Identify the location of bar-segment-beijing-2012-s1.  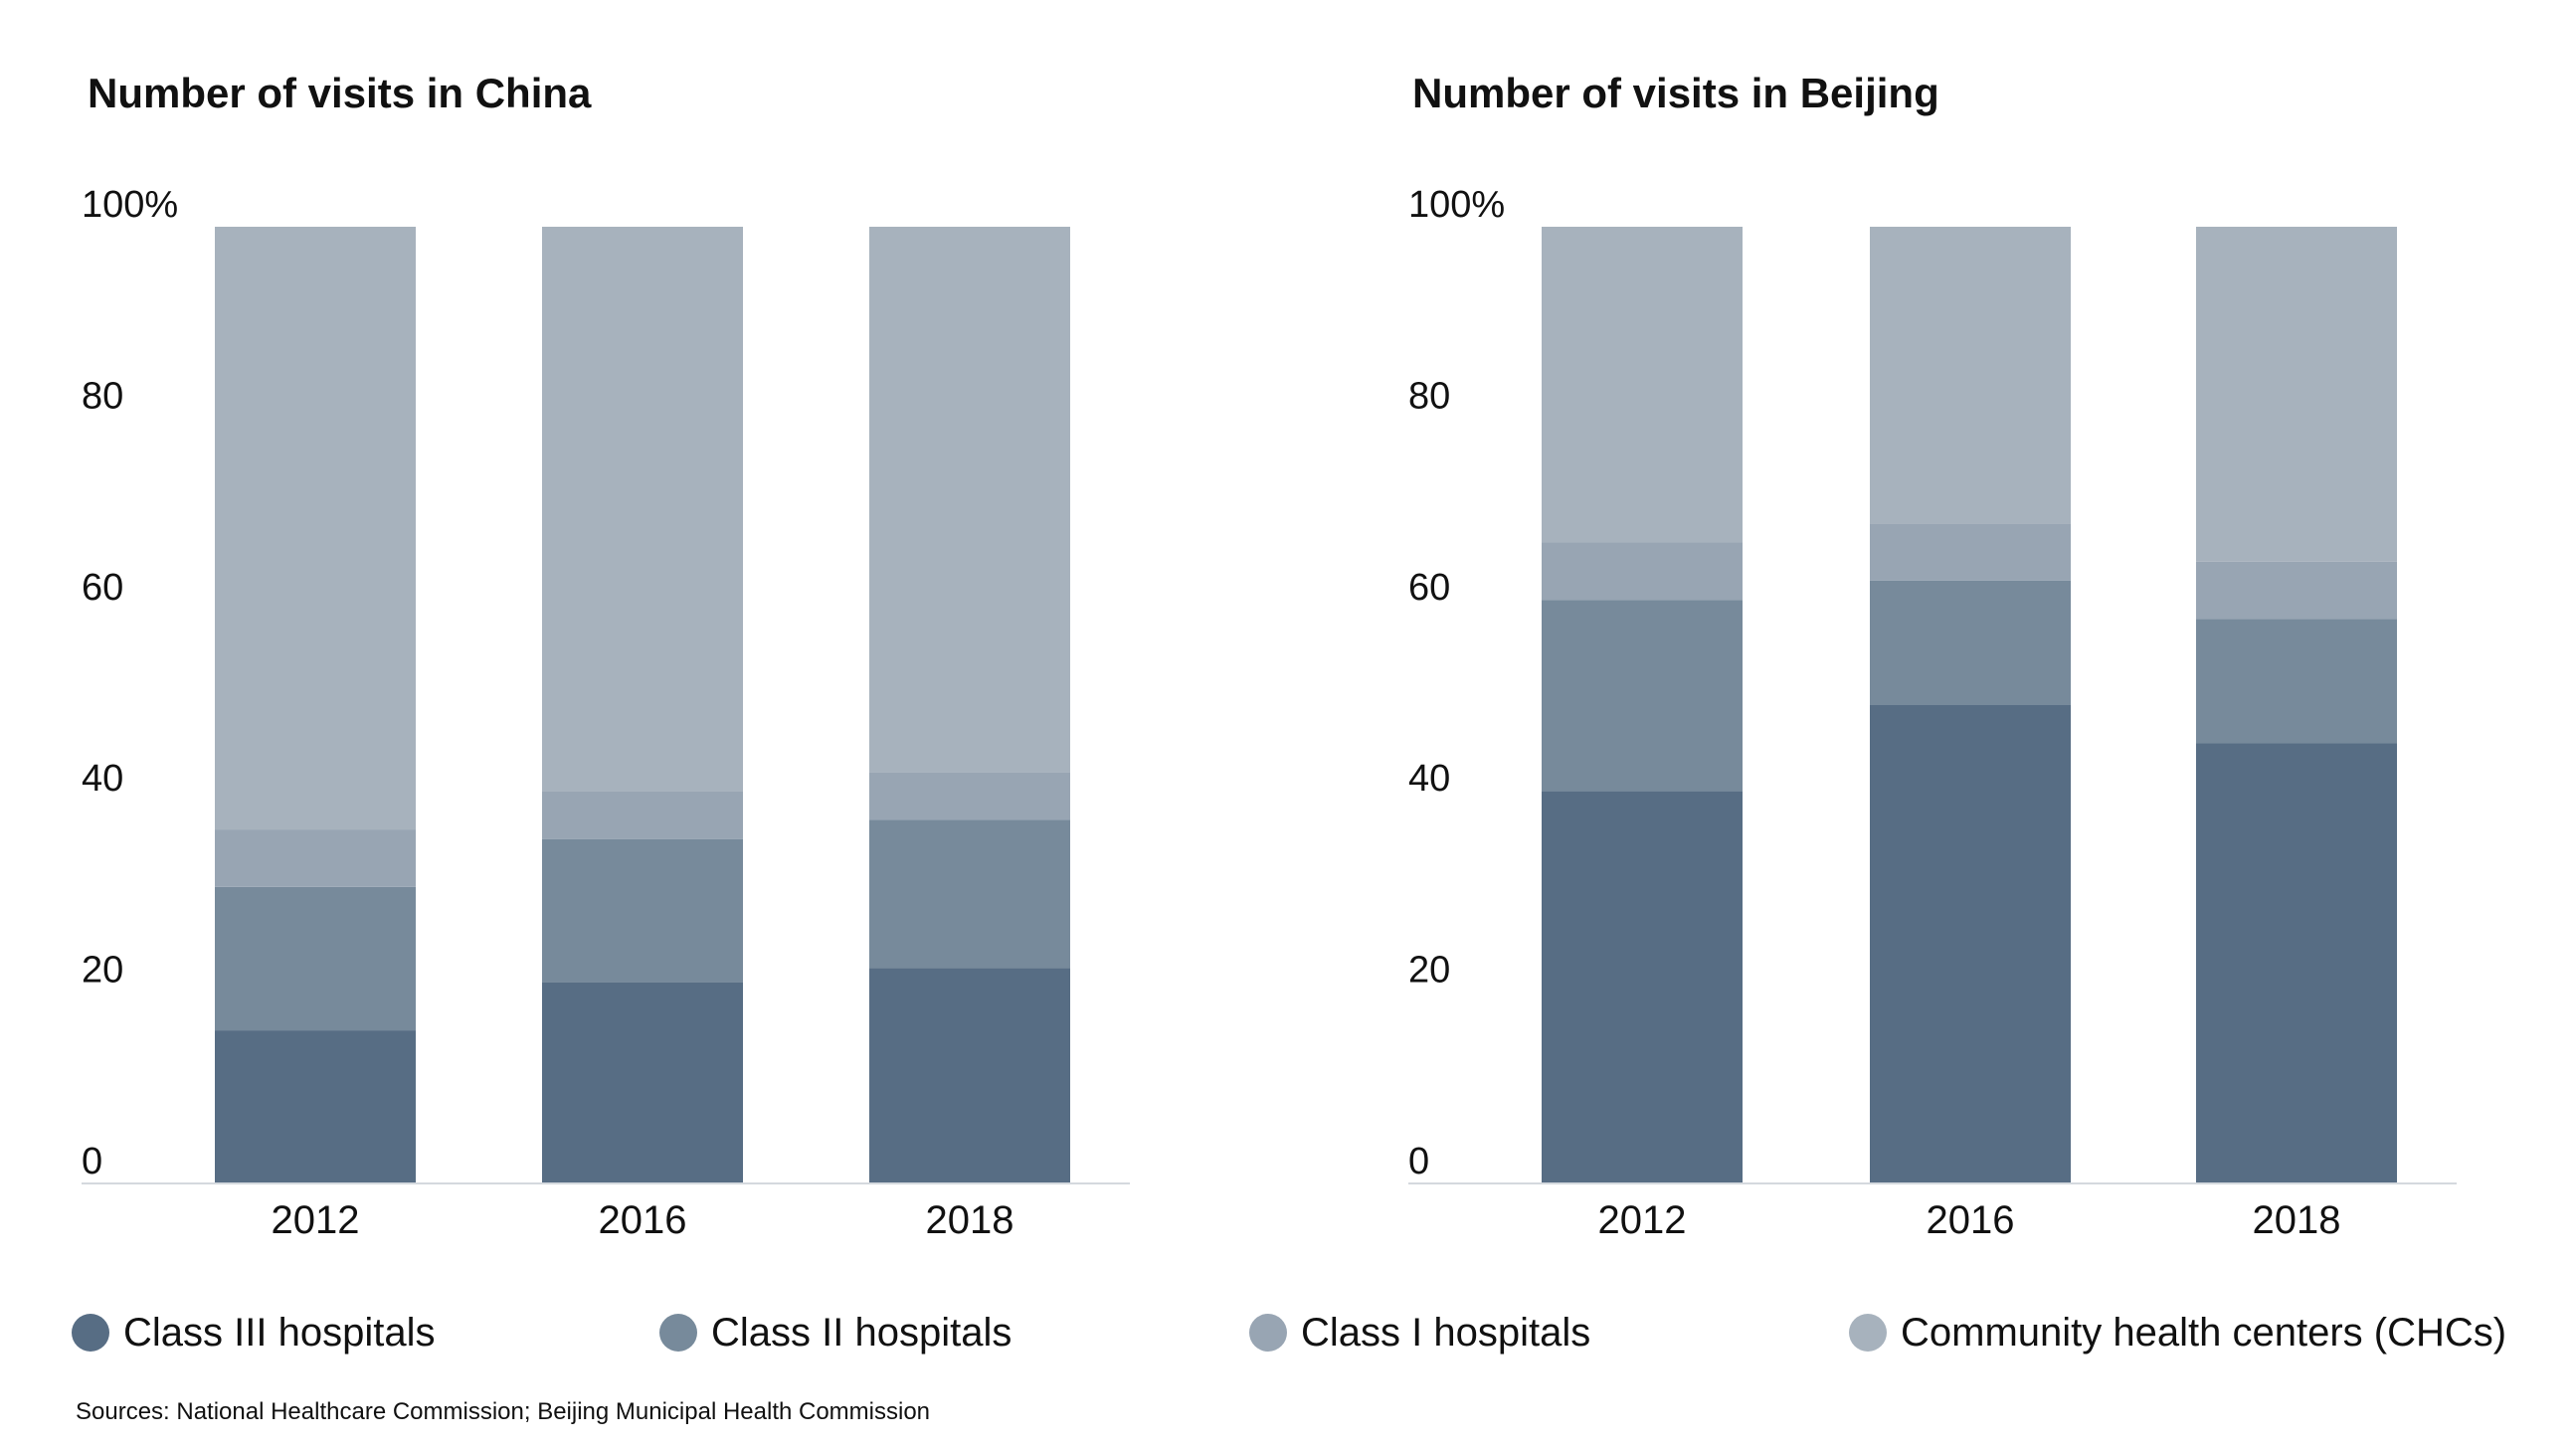
(1642, 696).